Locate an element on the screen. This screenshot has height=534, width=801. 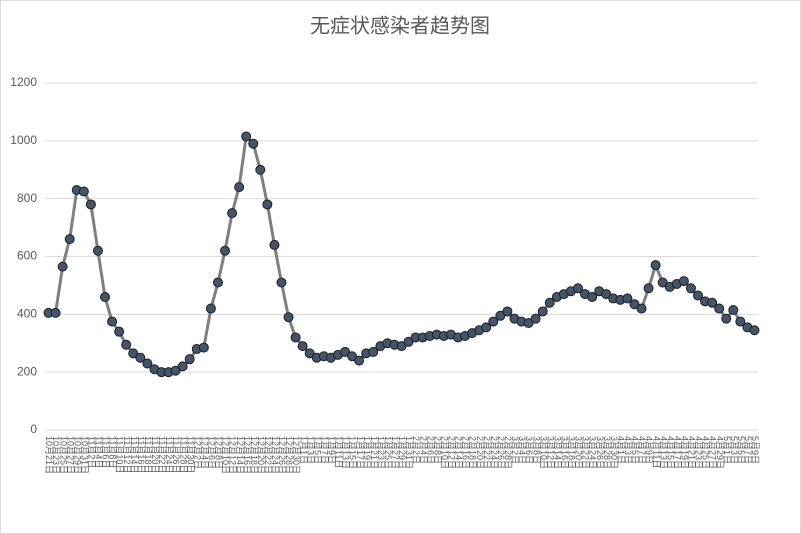
x-tick-label: 11月10日 is located at coordinates (120, 454).